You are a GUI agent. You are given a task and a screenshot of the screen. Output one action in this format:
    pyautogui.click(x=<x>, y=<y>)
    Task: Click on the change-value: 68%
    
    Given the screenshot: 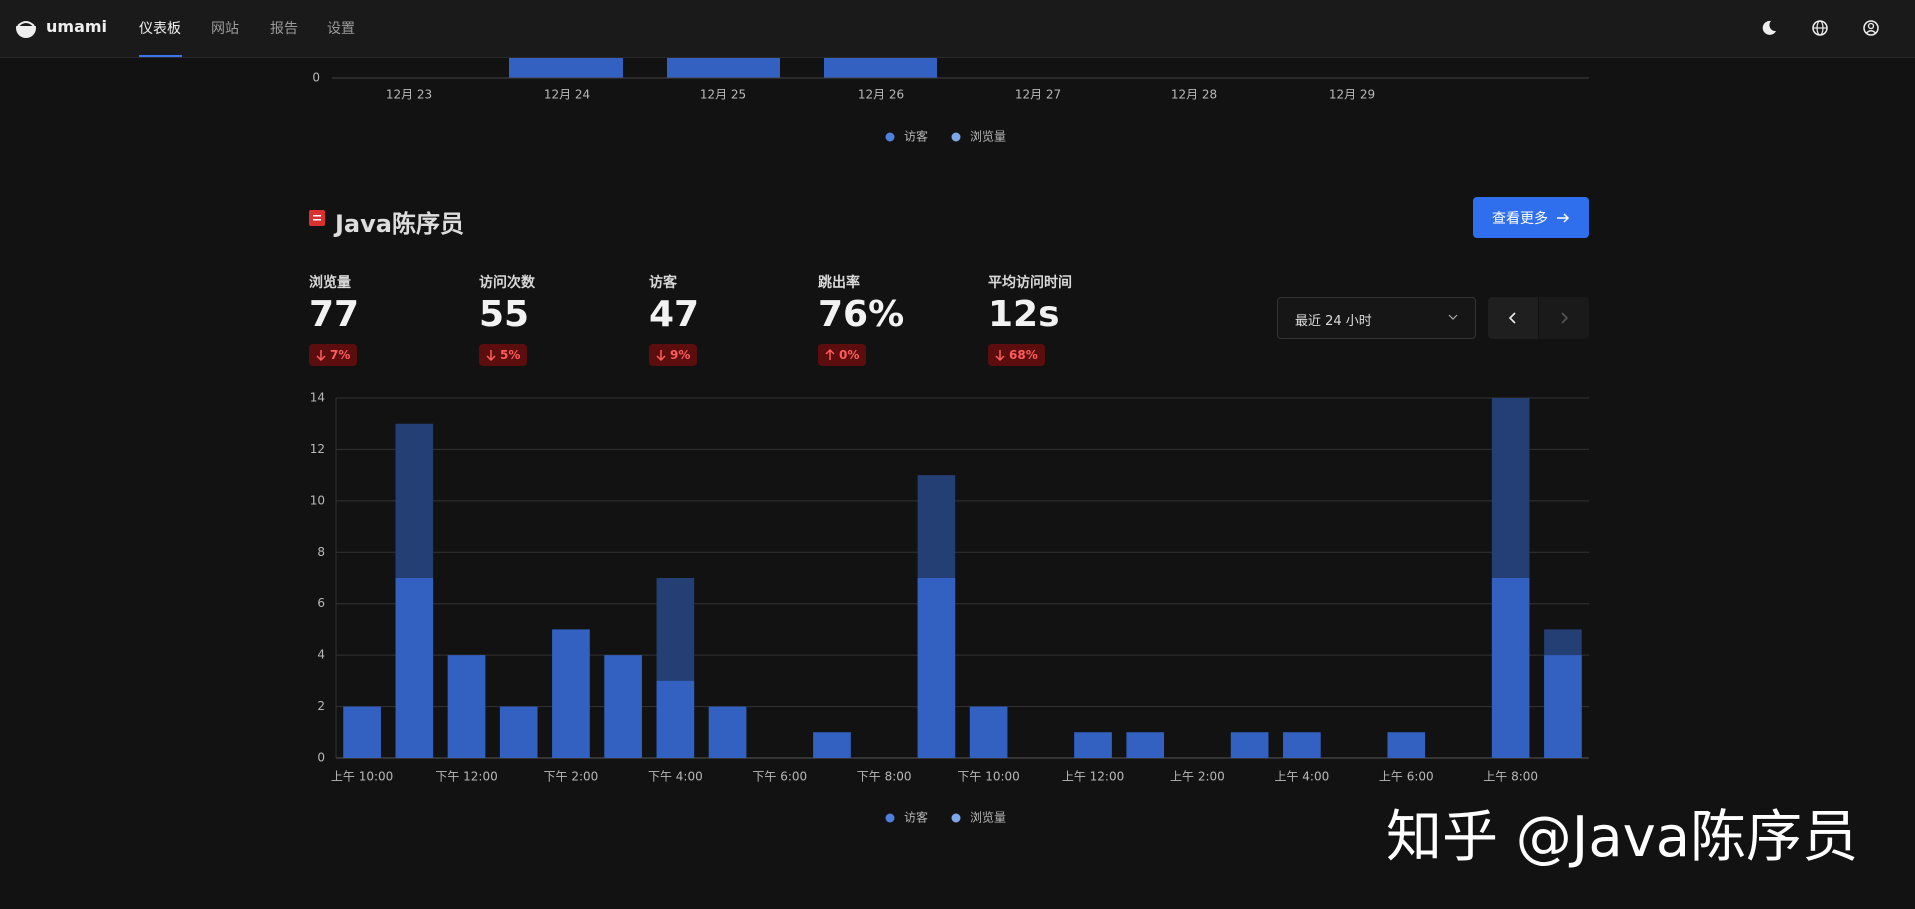 What is the action you would take?
    pyautogui.click(x=1023, y=355)
    